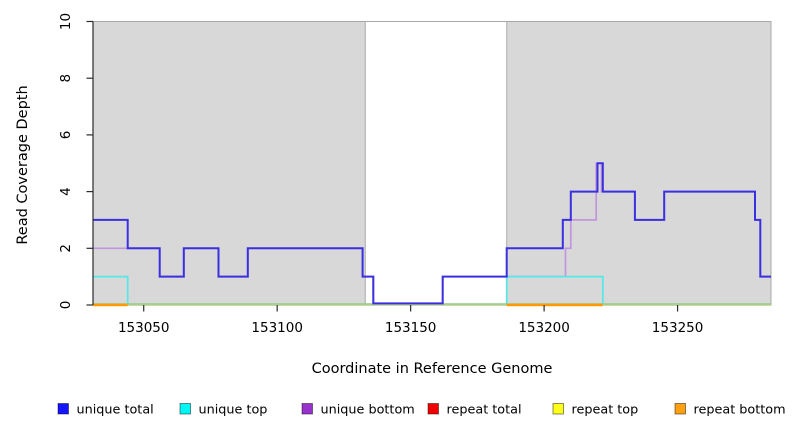  Describe the element at coordinates (411, 328) in the screenshot. I see `x-tick-label: 153150` at that location.